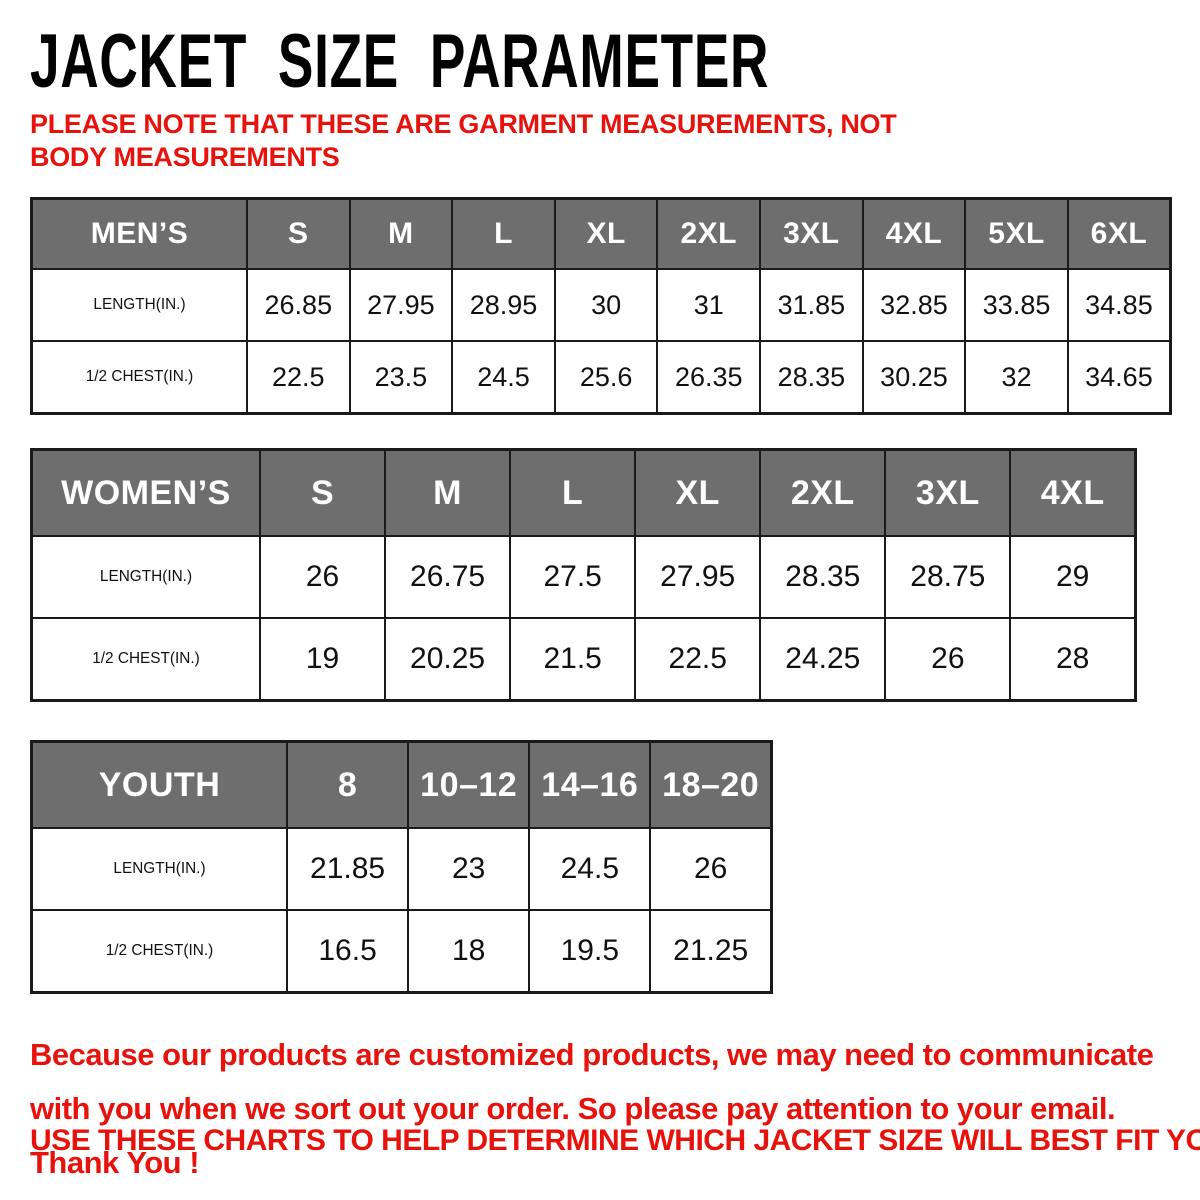  Describe the element at coordinates (823, 659) in the screenshot. I see `womens-value-cell: 24.25` at that location.